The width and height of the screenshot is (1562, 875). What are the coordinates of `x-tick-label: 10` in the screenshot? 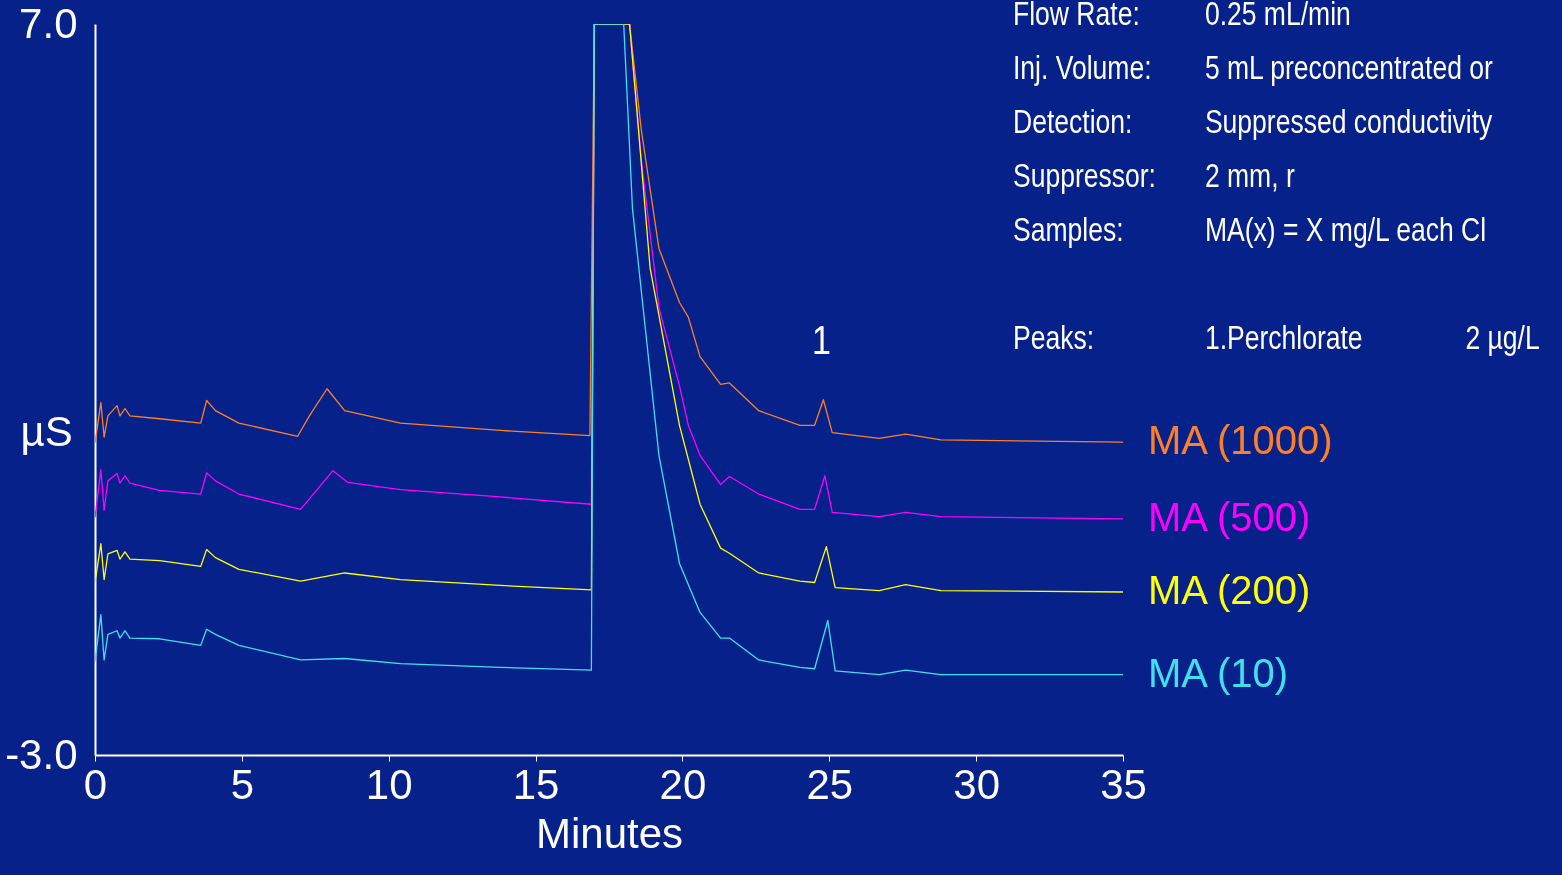 It's located at (389, 784).